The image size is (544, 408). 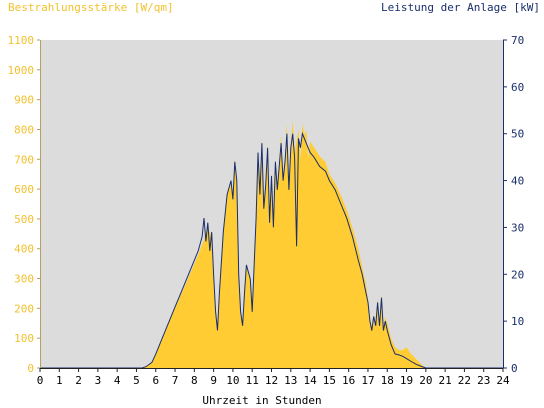 What do you see at coordinates (213, 380) in the screenshot?
I see `x-tick-label: 9` at bounding box center [213, 380].